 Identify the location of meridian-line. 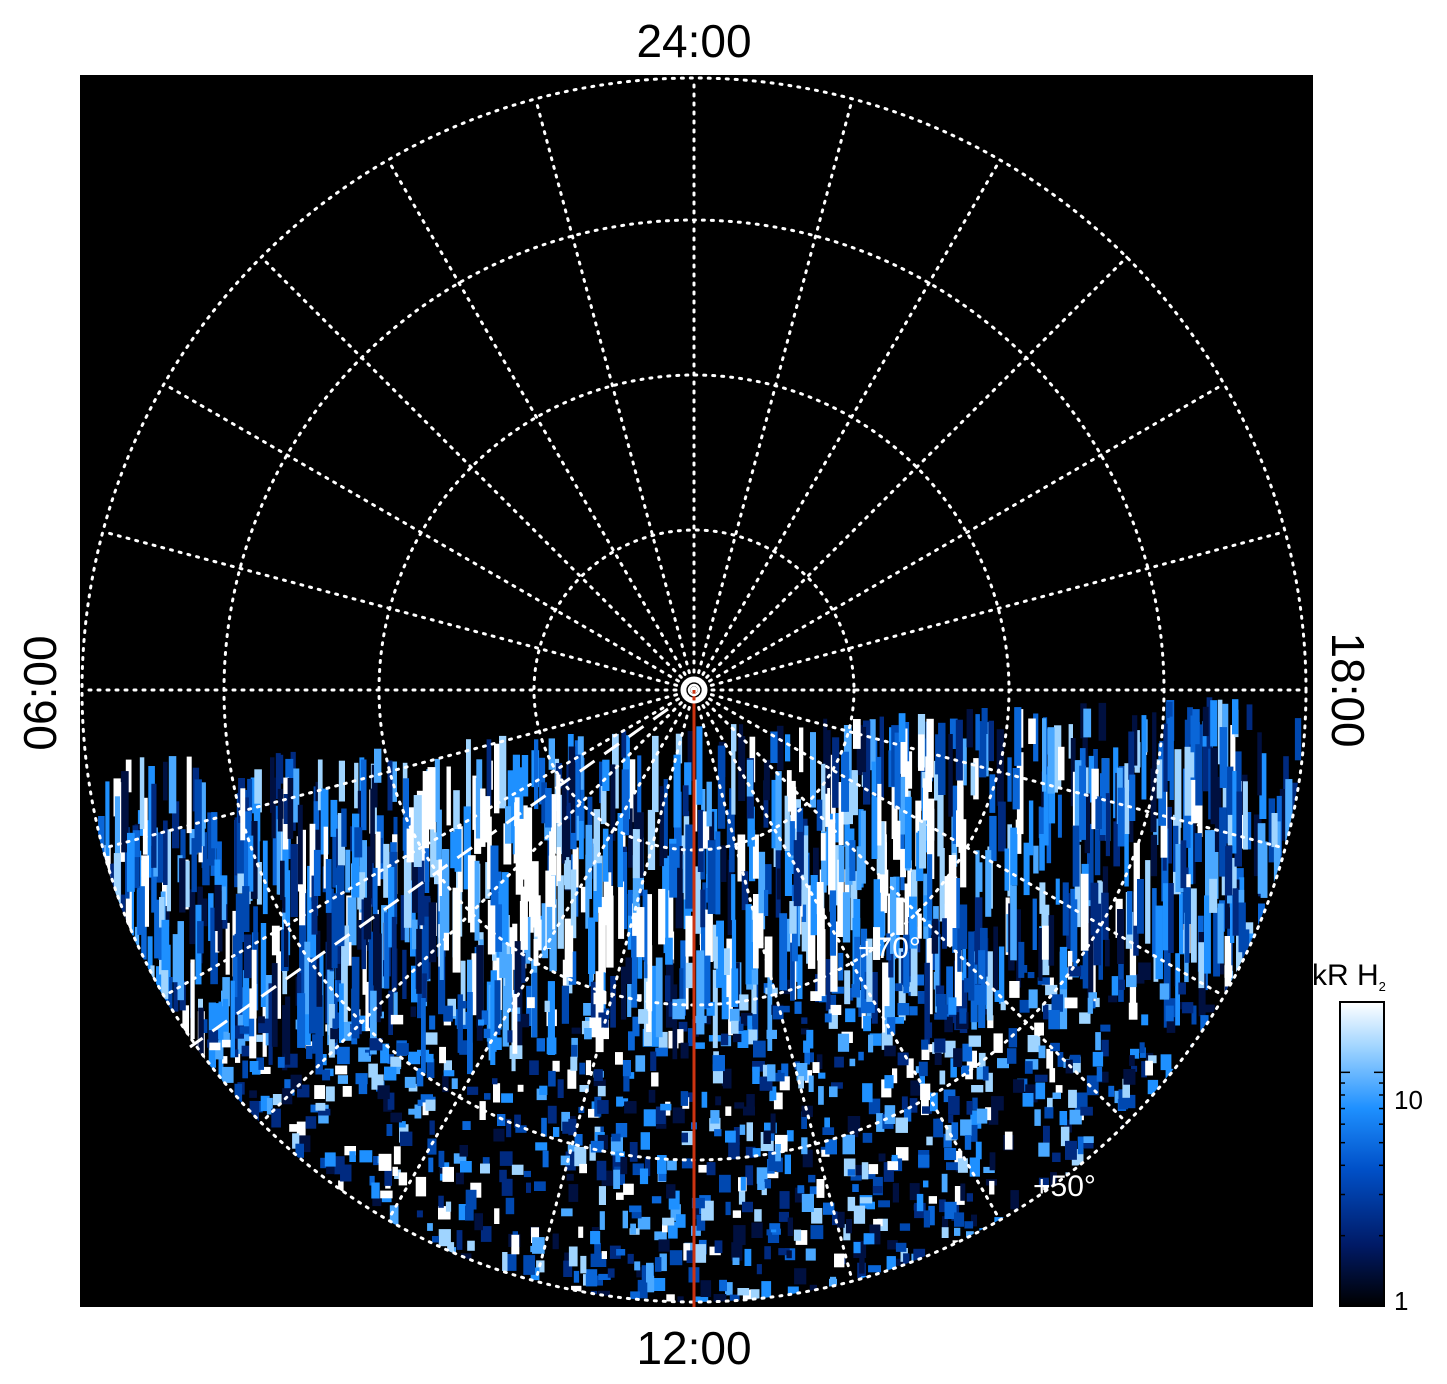
(910, 906).